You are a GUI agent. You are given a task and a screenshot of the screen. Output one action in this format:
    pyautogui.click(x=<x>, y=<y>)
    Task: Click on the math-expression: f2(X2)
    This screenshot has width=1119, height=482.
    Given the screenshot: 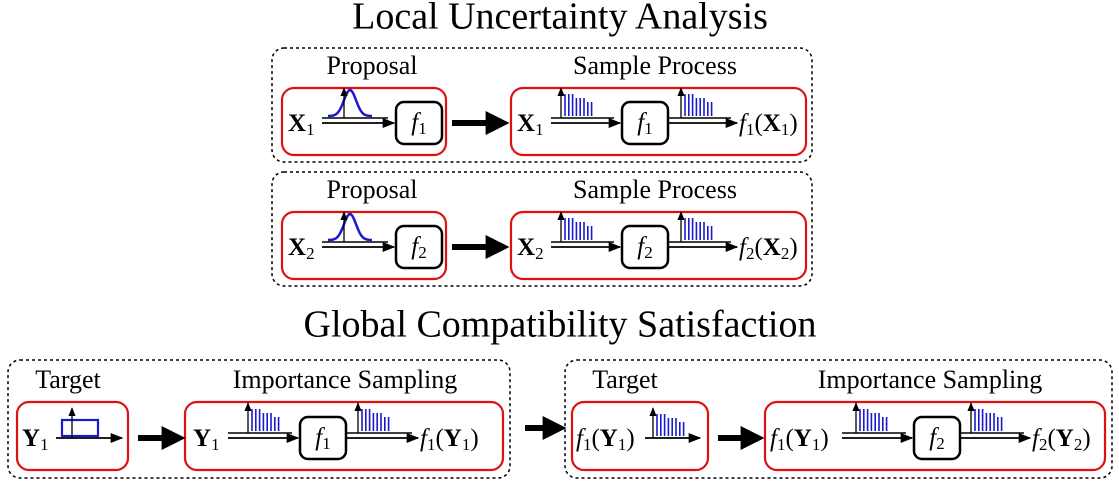 What is the action you would take?
    pyautogui.click(x=768, y=248)
    